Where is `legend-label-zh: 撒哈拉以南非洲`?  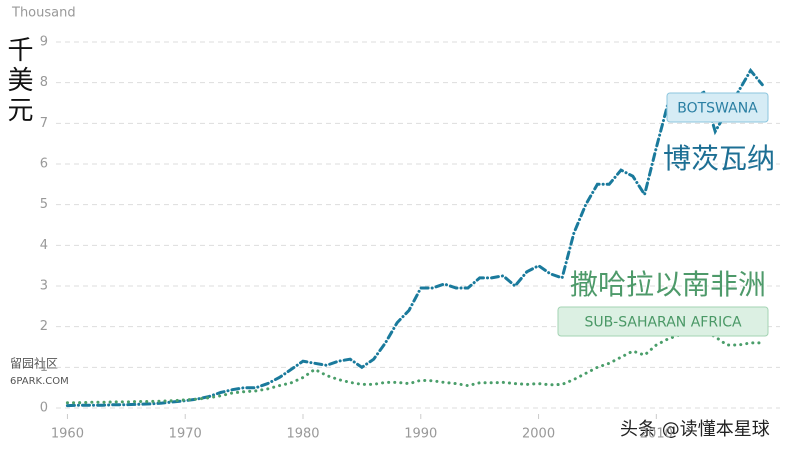 legend-label-zh: 撒哈拉以南非洲 is located at coordinates (668, 284).